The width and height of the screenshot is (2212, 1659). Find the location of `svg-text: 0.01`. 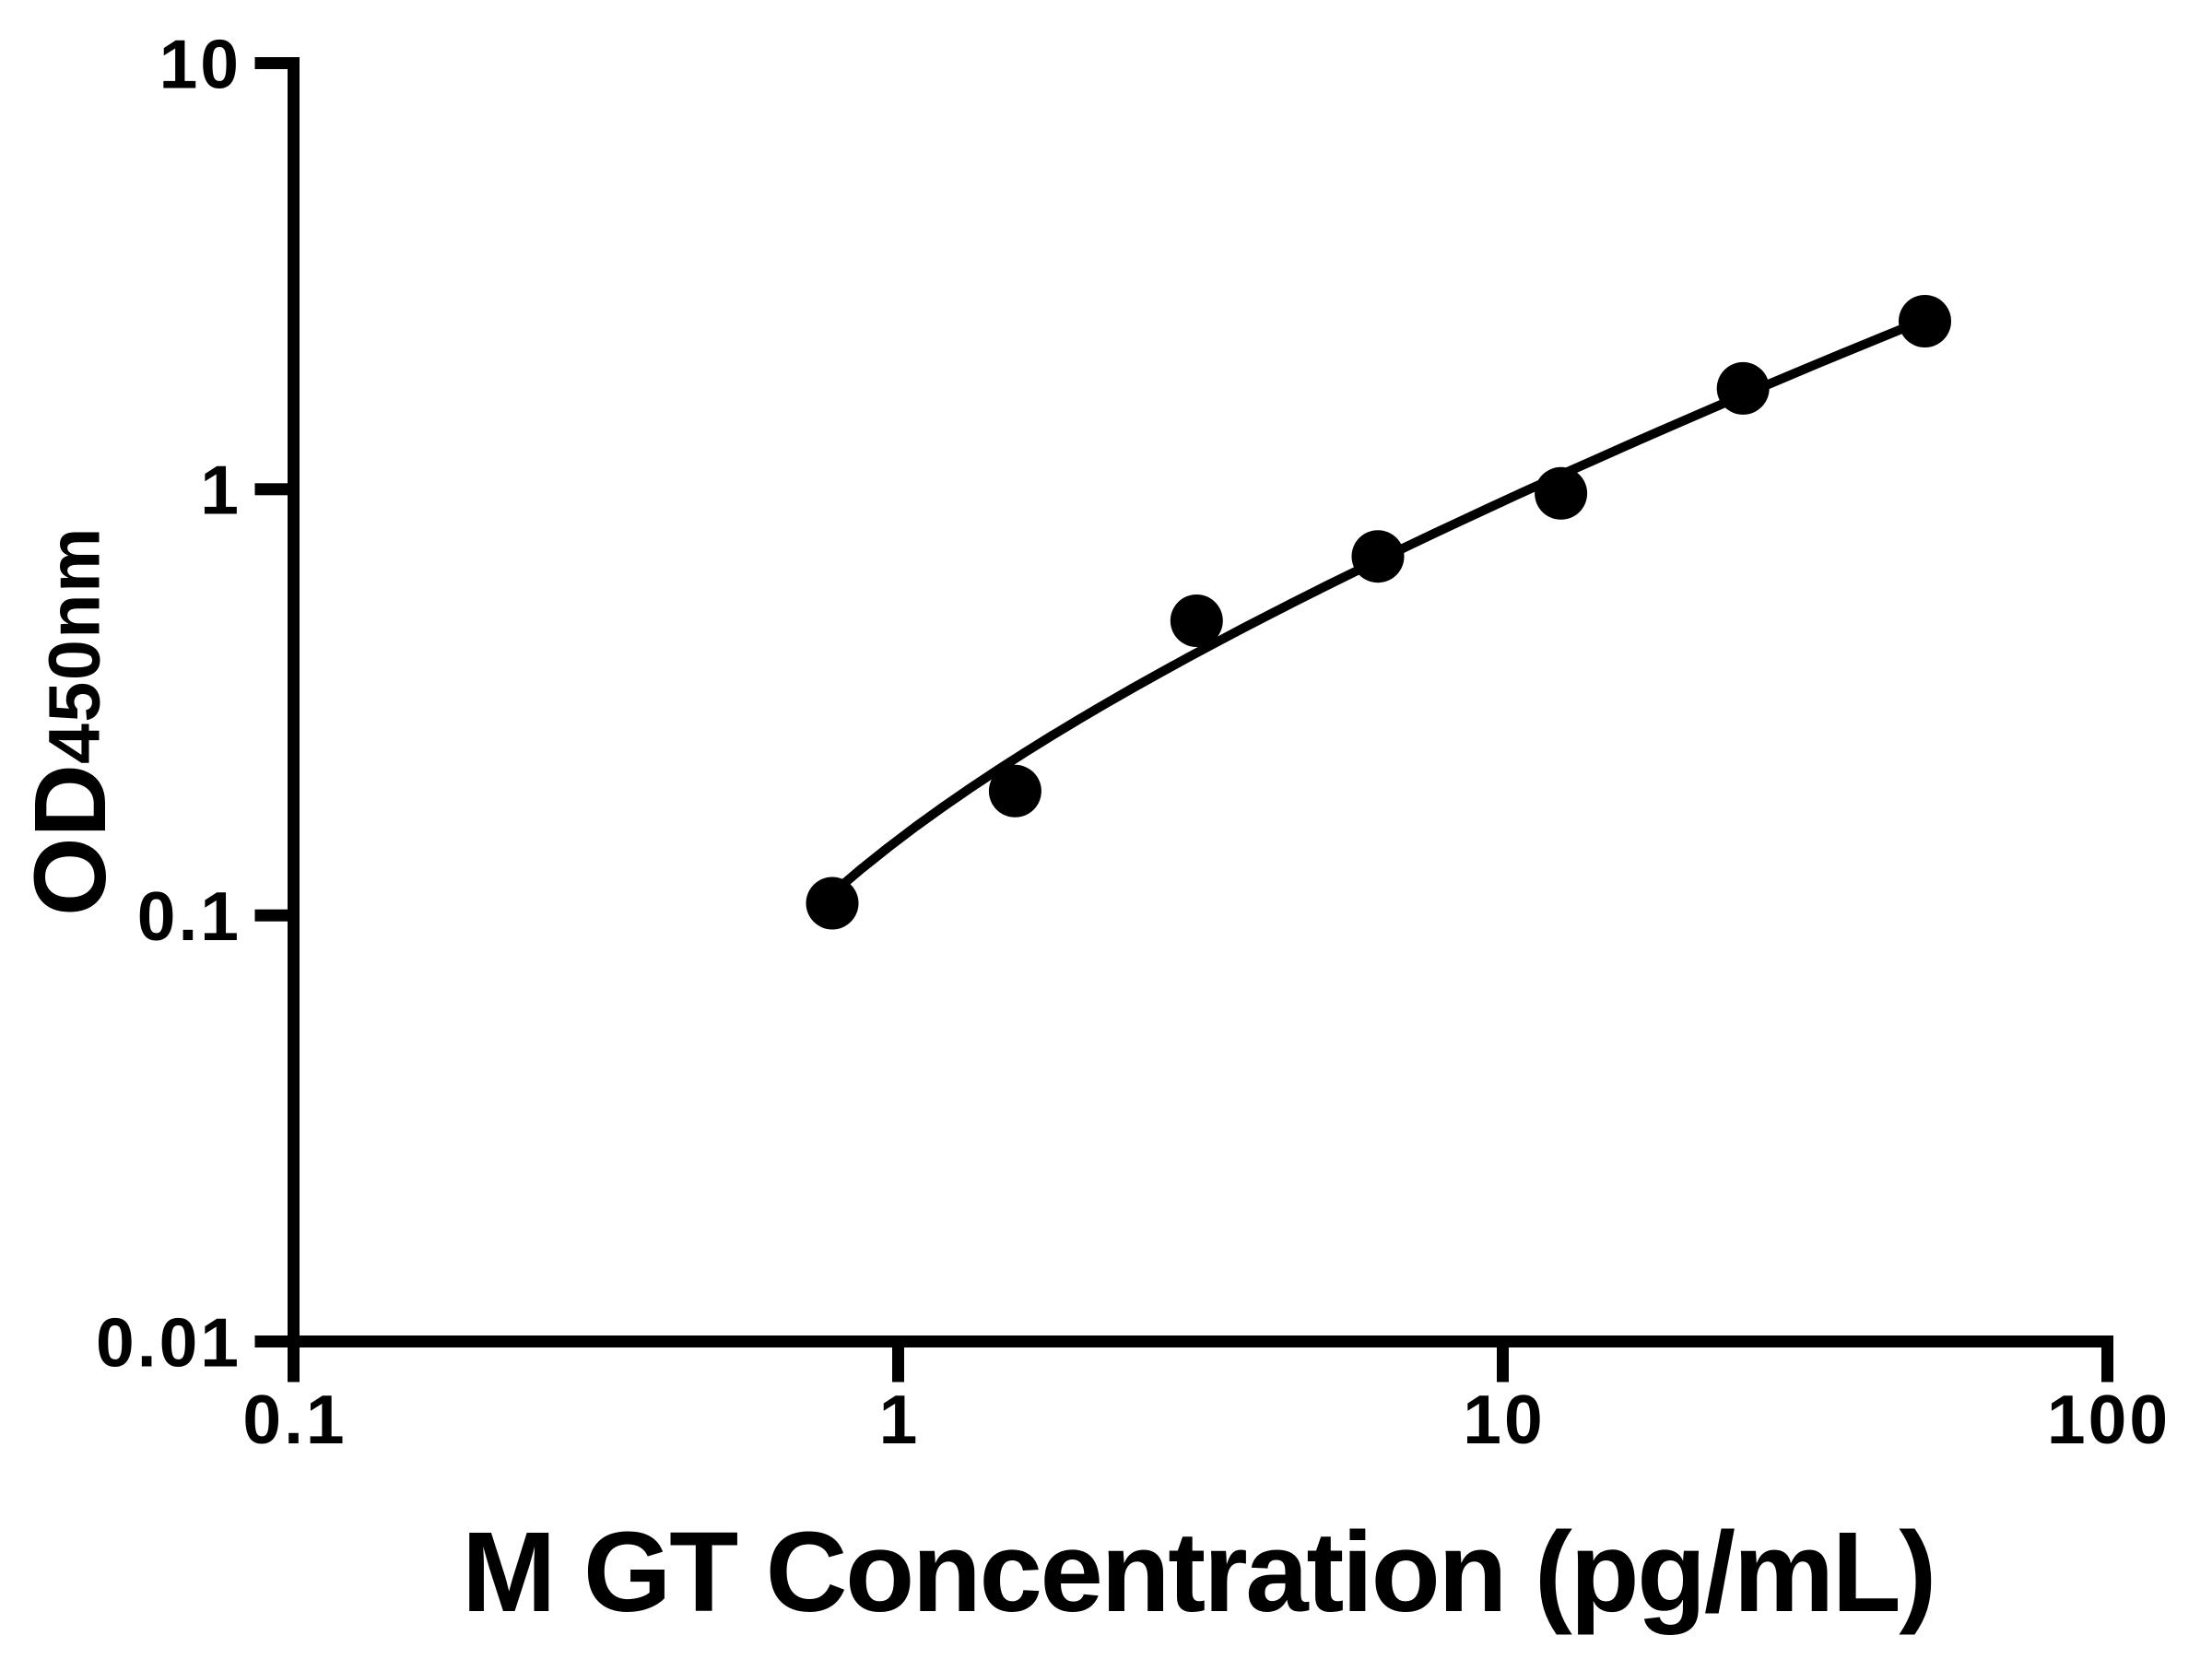

svg-text: 0.01 is located at coordinates (168, 1342).